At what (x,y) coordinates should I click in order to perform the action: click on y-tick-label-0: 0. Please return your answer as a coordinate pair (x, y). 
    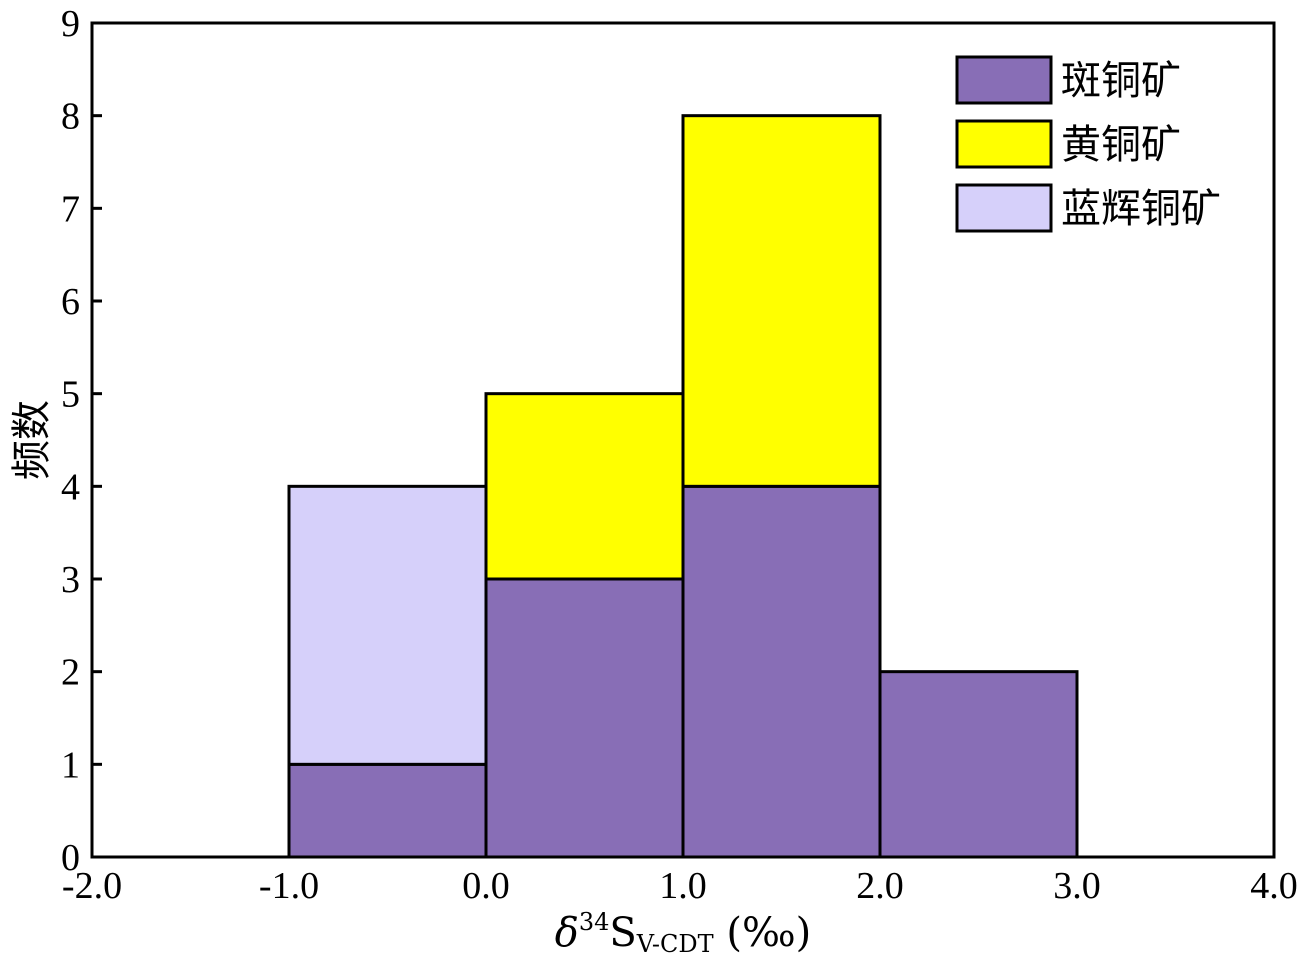
    Looking at the image, I should click on (70, 858).